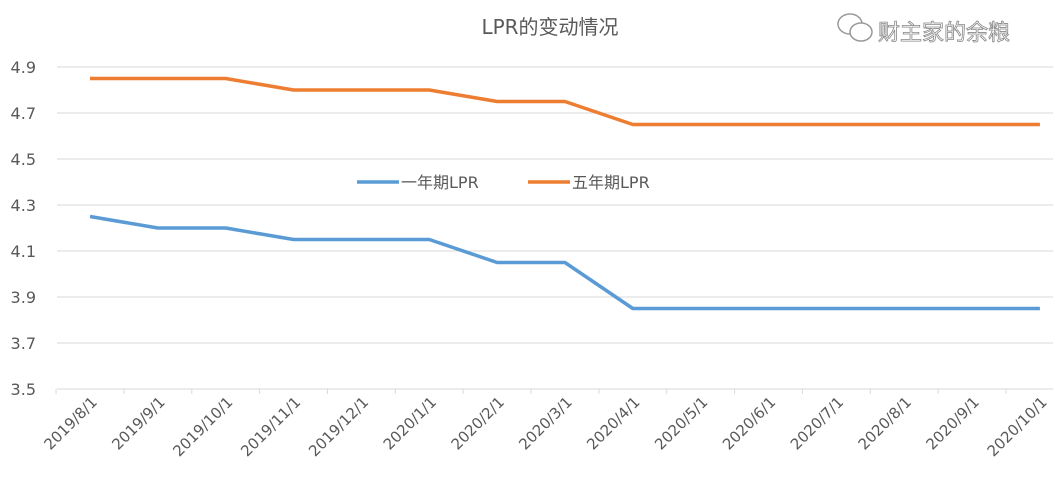  Describe the element at coordinates (23, 205) in the screenshot. I see `y-tick-label: 4.3` at that location.